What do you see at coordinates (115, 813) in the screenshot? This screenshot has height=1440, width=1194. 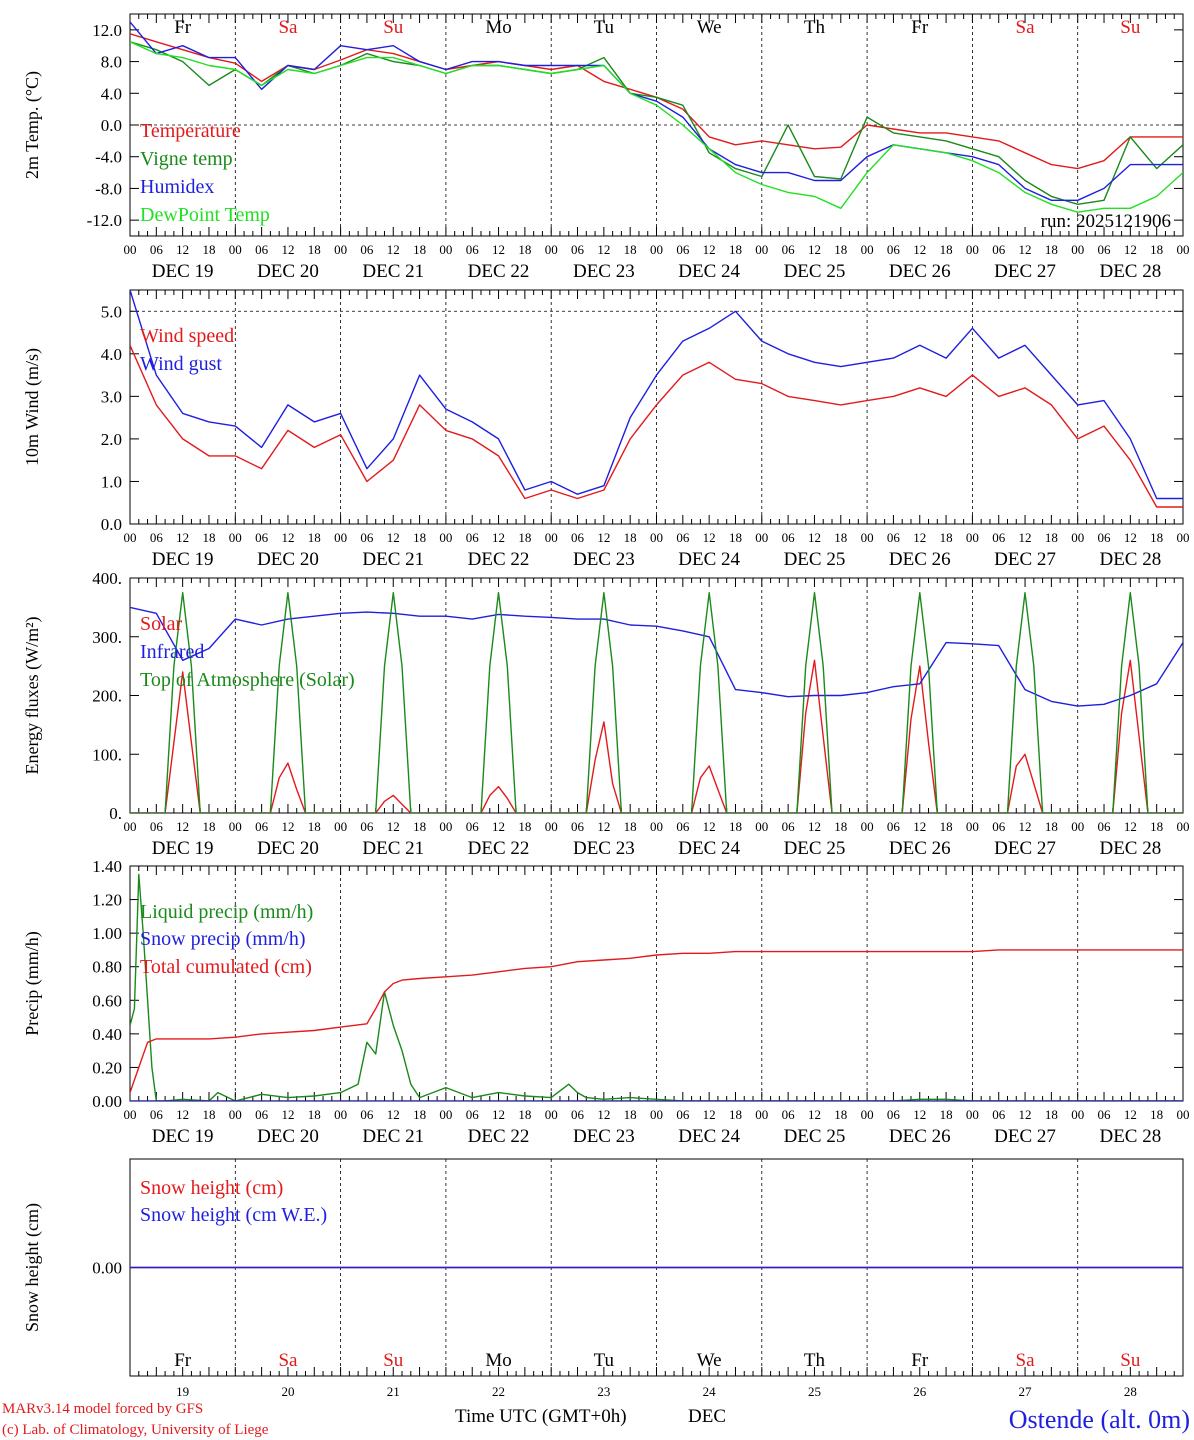 I see `y-tick-label: 0.` at bounding box center [115, 813].